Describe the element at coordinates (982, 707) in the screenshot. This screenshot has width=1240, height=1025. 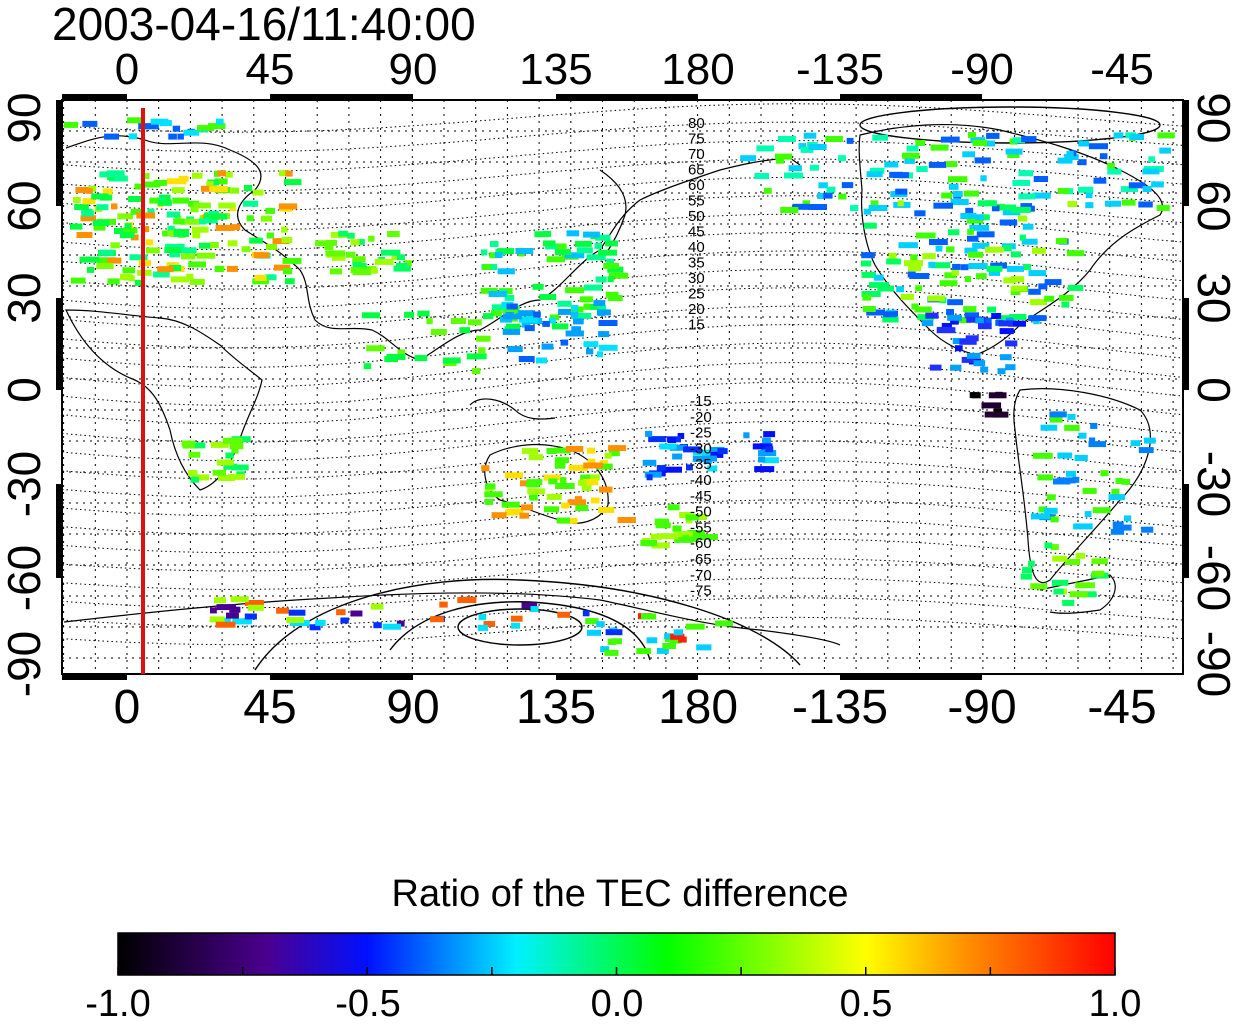
I see `lon-tick-bottom: -90` at that location.